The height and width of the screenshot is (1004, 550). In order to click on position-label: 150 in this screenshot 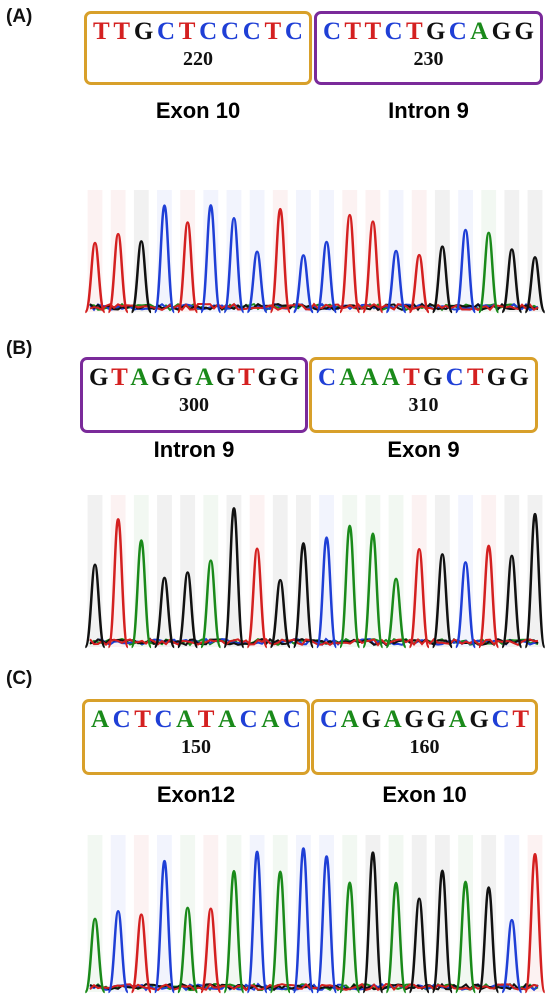, I will do `click(196, 747)`.